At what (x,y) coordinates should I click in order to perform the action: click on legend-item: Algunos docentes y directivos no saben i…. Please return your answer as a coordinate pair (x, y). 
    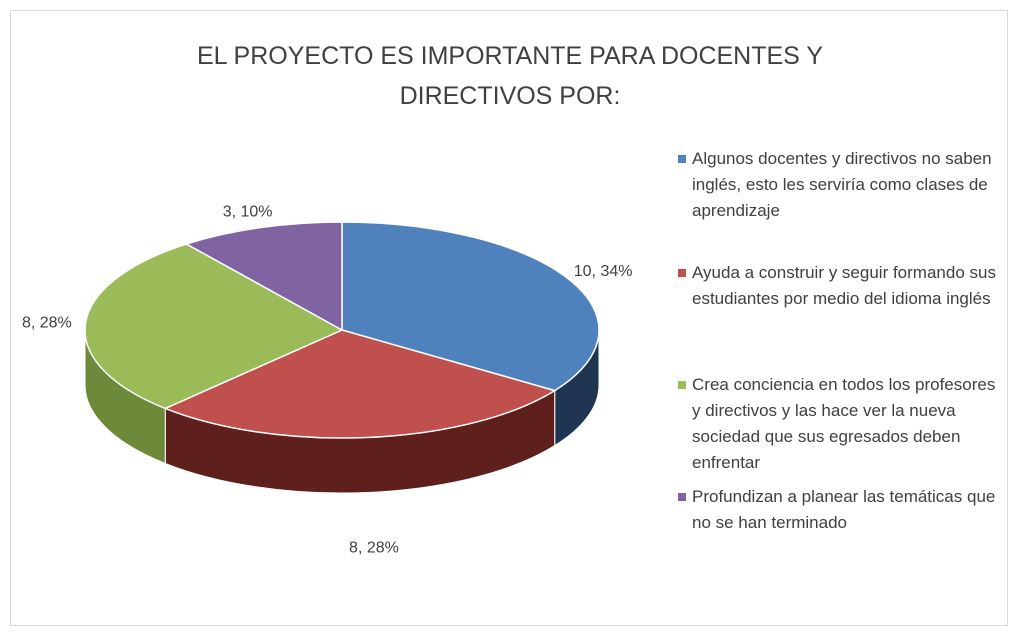
    Looking at the image, I should click on (841, 185).